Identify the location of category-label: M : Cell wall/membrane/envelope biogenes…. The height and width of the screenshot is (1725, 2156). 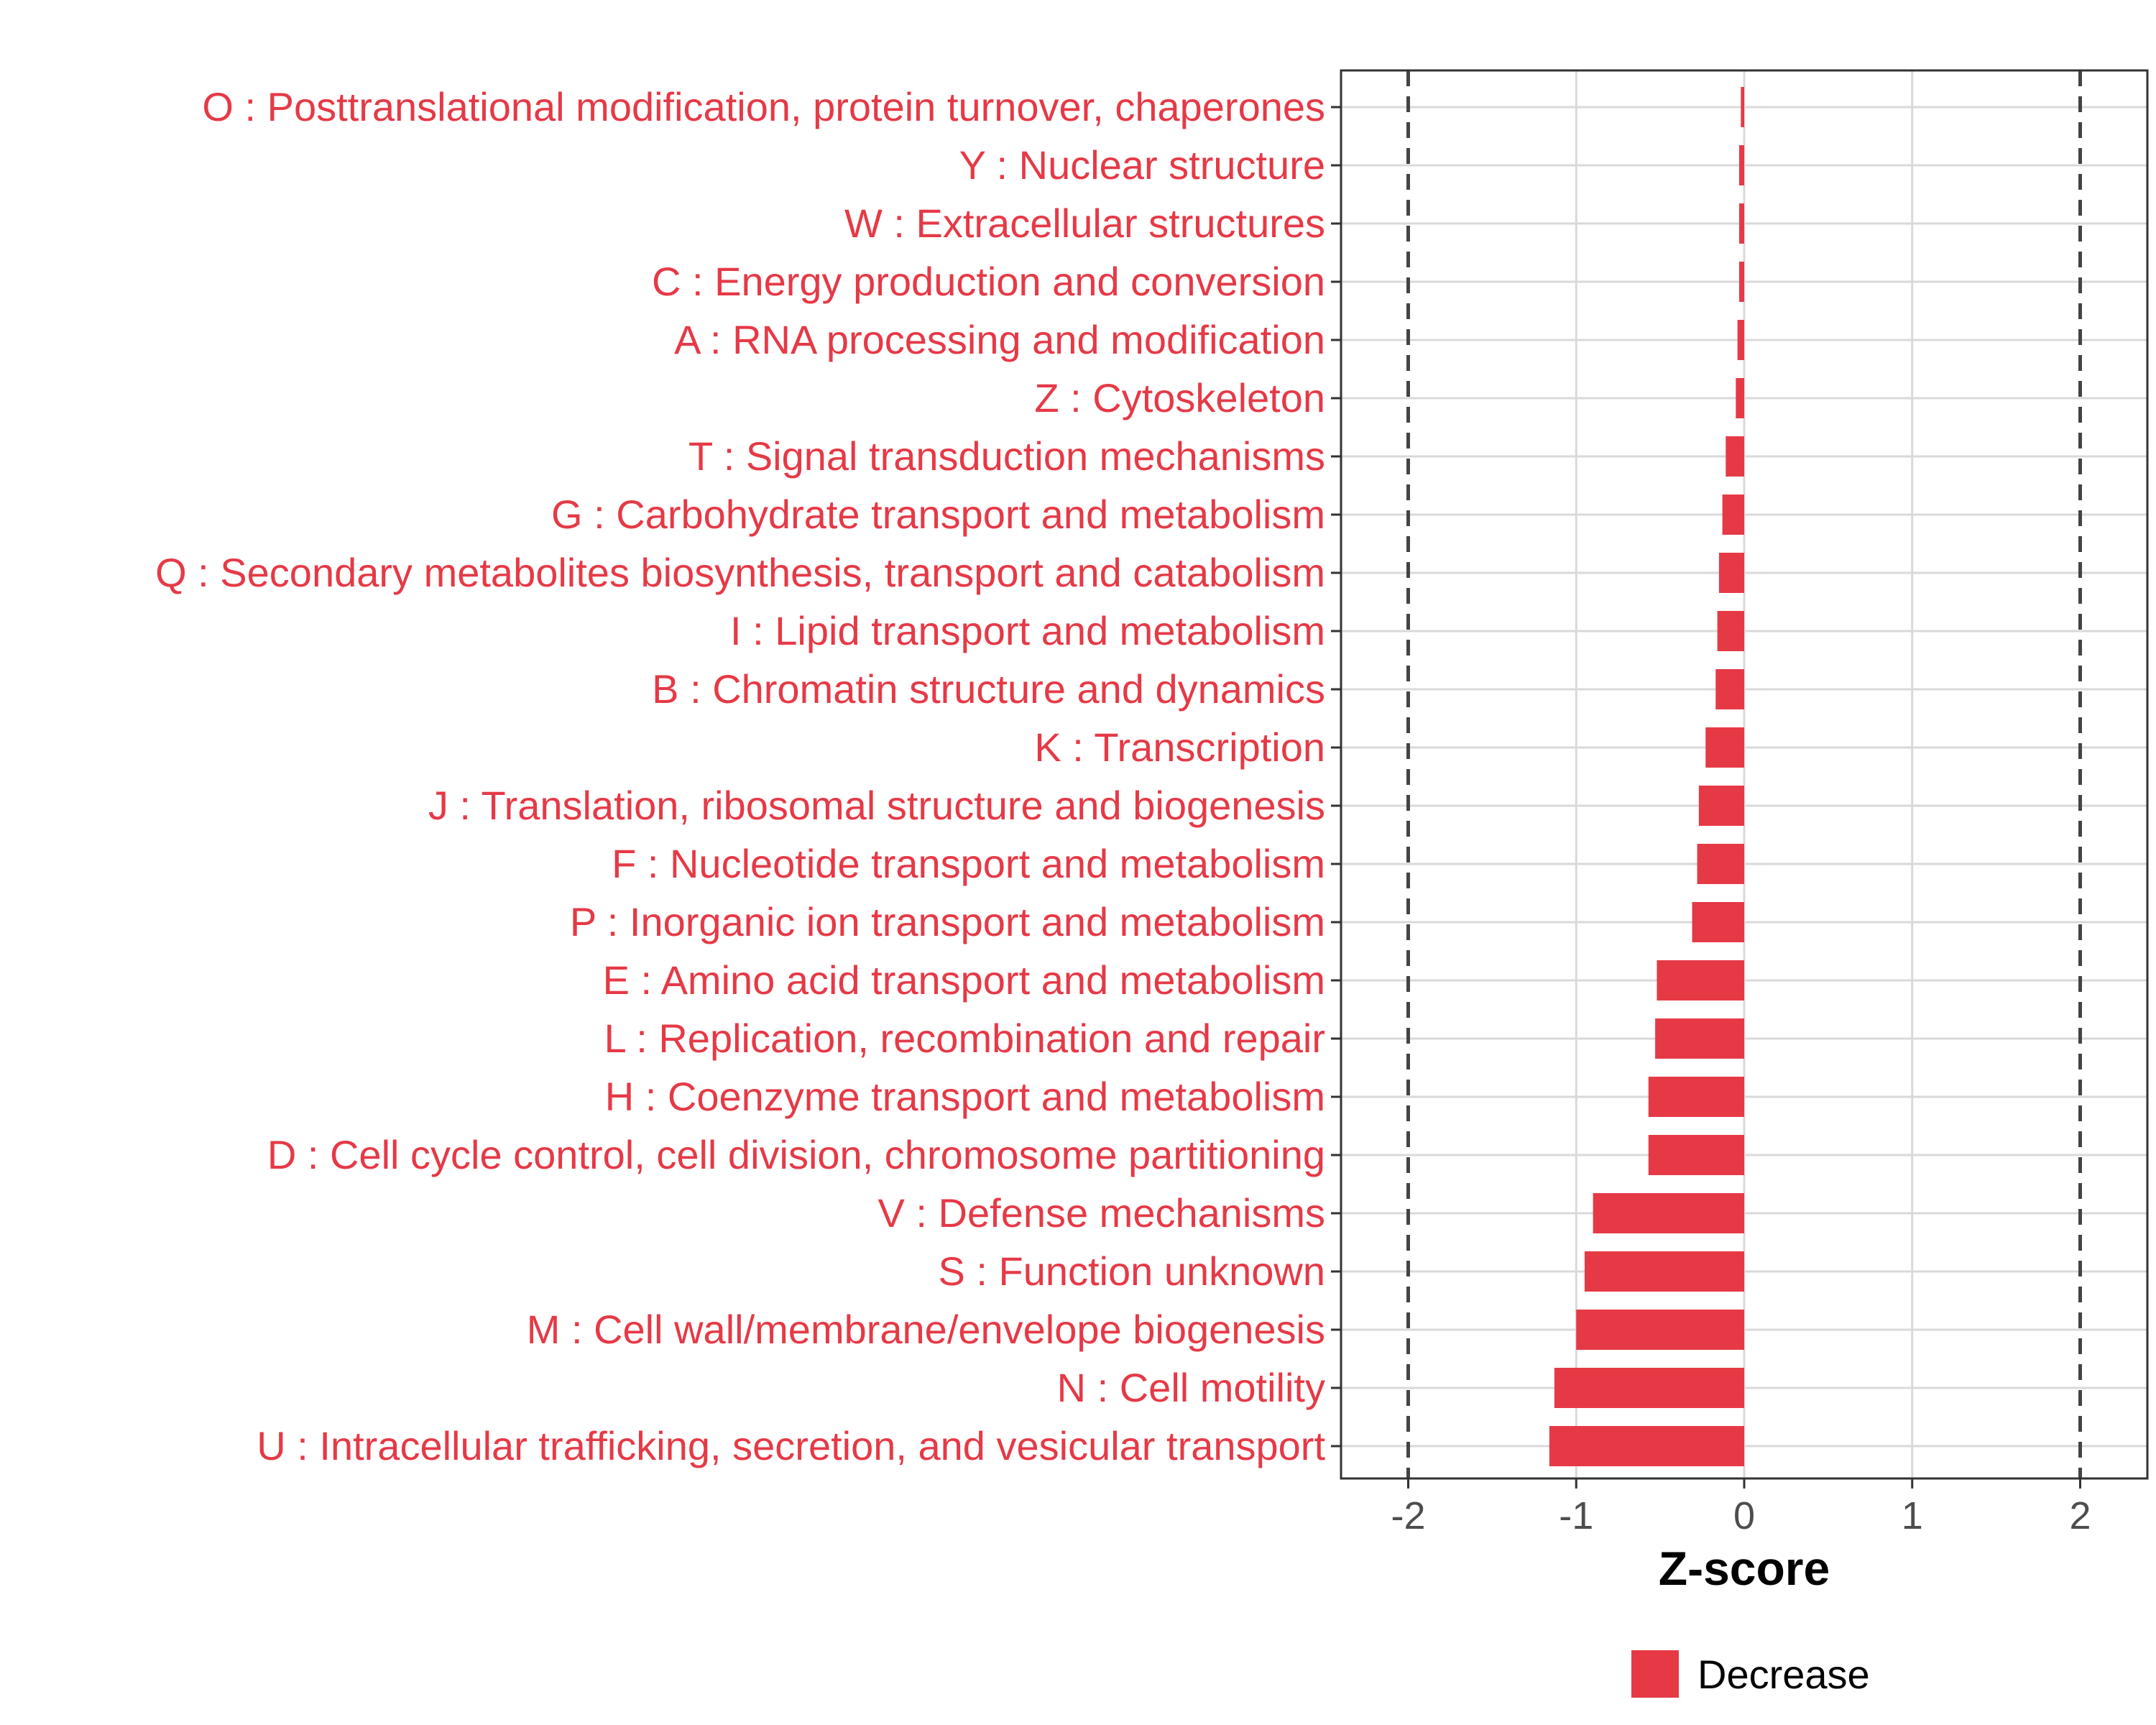
(926, 1329).